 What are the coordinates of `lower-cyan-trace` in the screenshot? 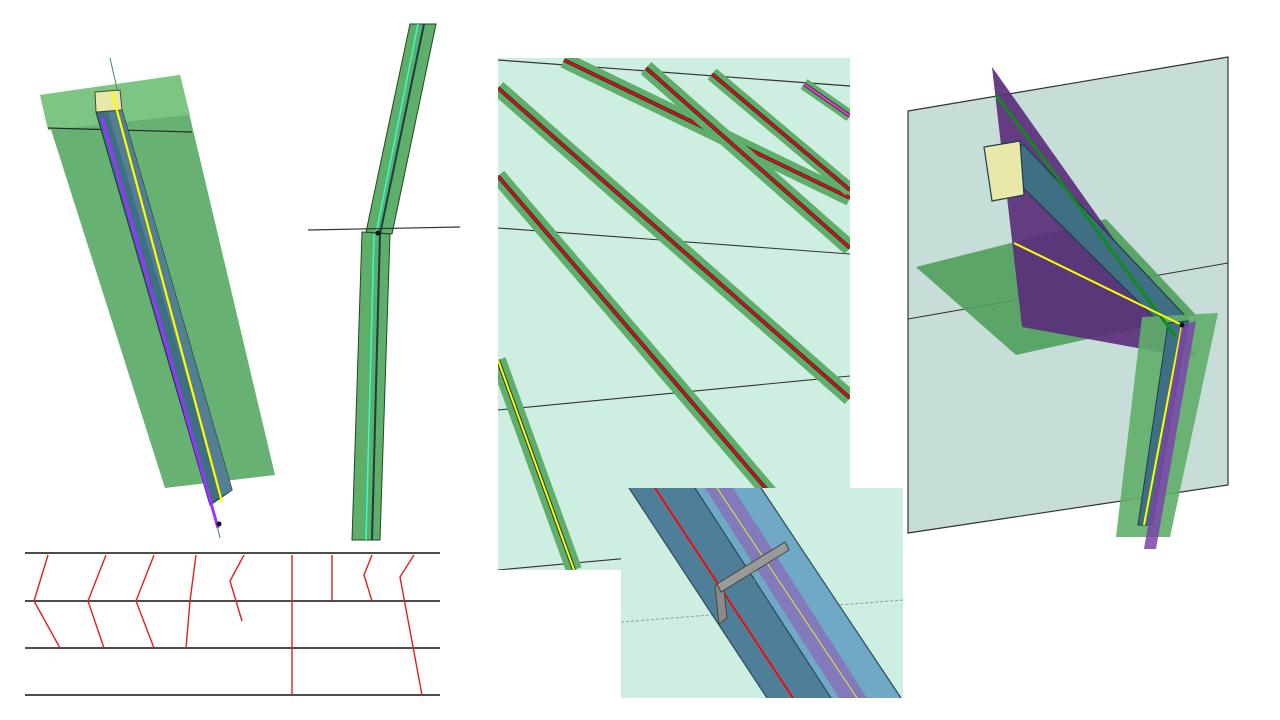 It's located at (370, 387).